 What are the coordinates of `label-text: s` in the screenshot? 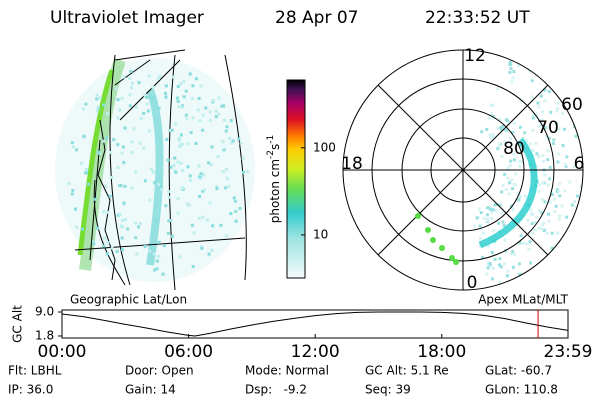 It's located at (275, 147).